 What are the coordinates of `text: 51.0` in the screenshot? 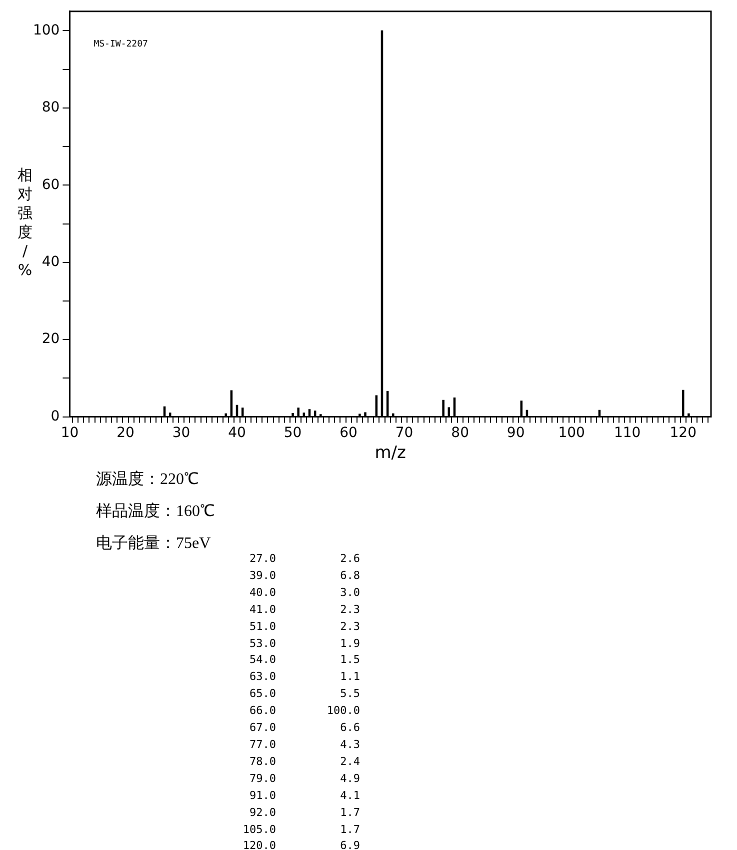 It's located at (262, 626).